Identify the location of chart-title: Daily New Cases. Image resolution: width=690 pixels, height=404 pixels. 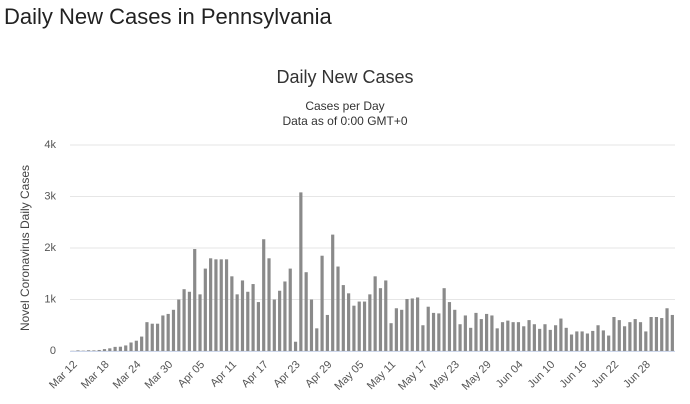
(344, 77).